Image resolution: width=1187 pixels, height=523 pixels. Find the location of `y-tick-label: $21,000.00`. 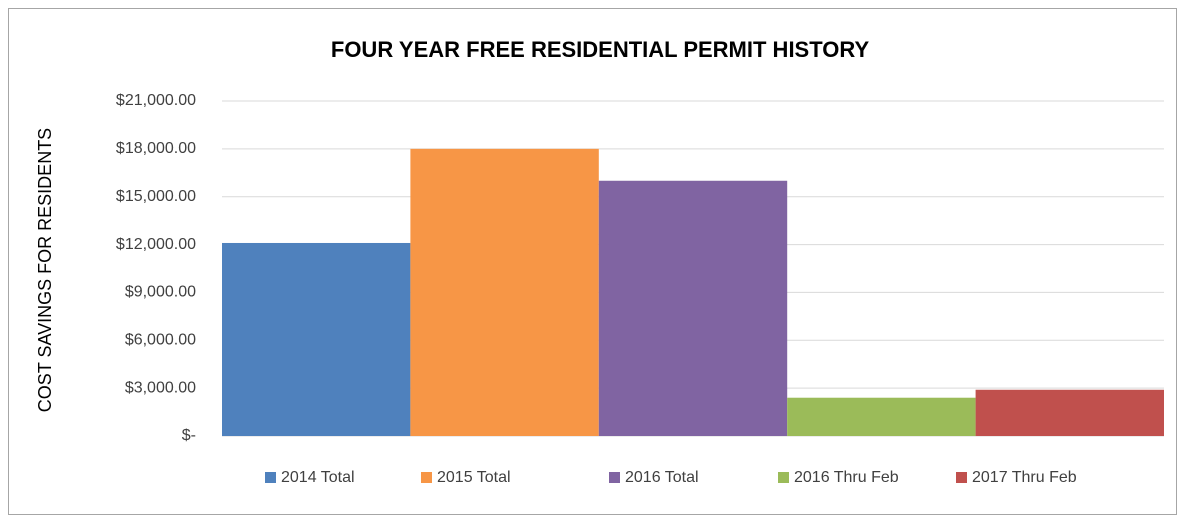

y-tick-label: $21,000.00 is located at coordinates (156, 100).